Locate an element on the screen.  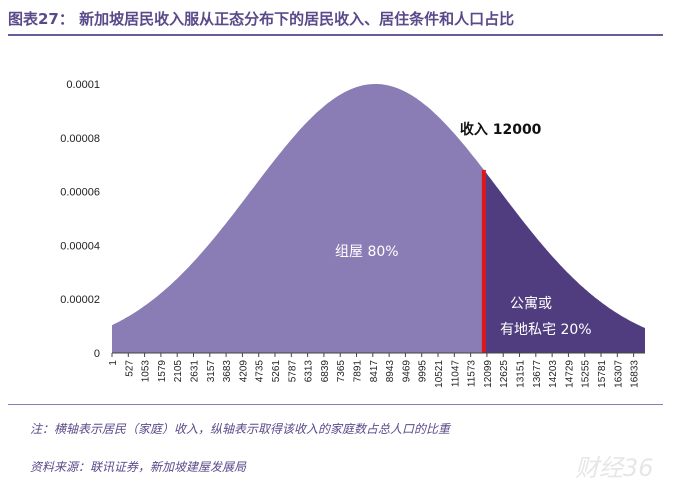
x-tick-label: 13677 is located at coordinates (537, 374).